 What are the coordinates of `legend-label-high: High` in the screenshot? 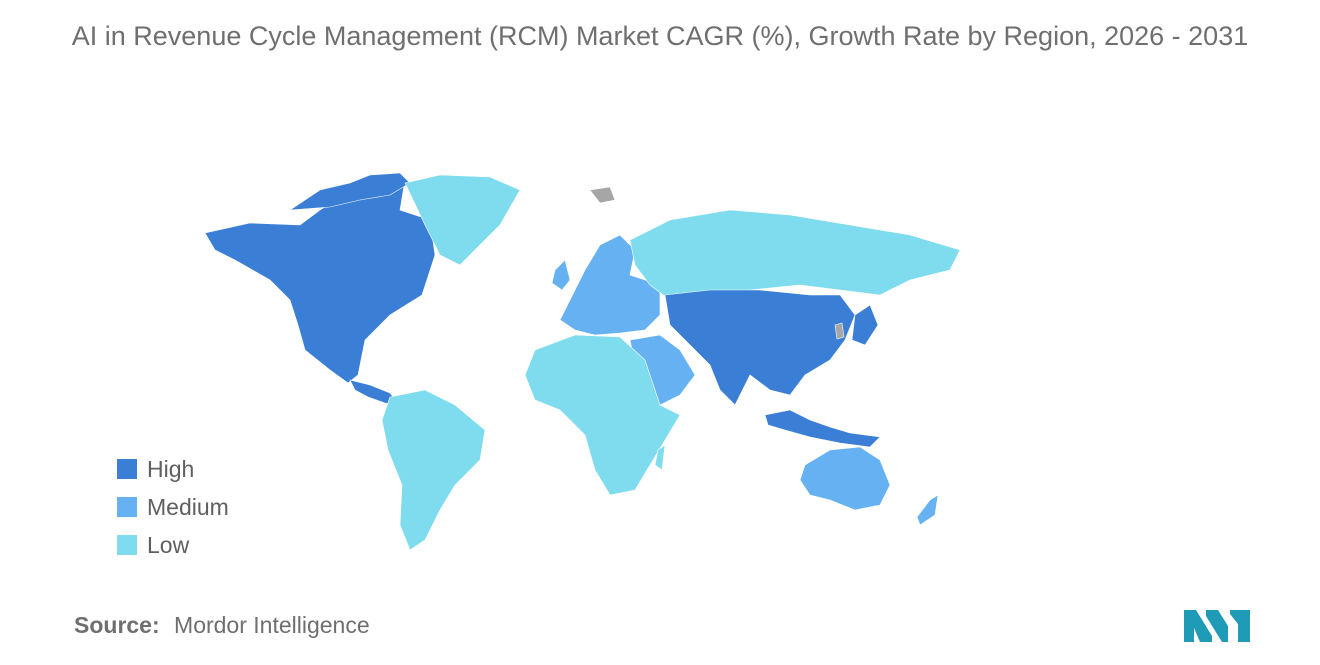 It's located at (171, 468).